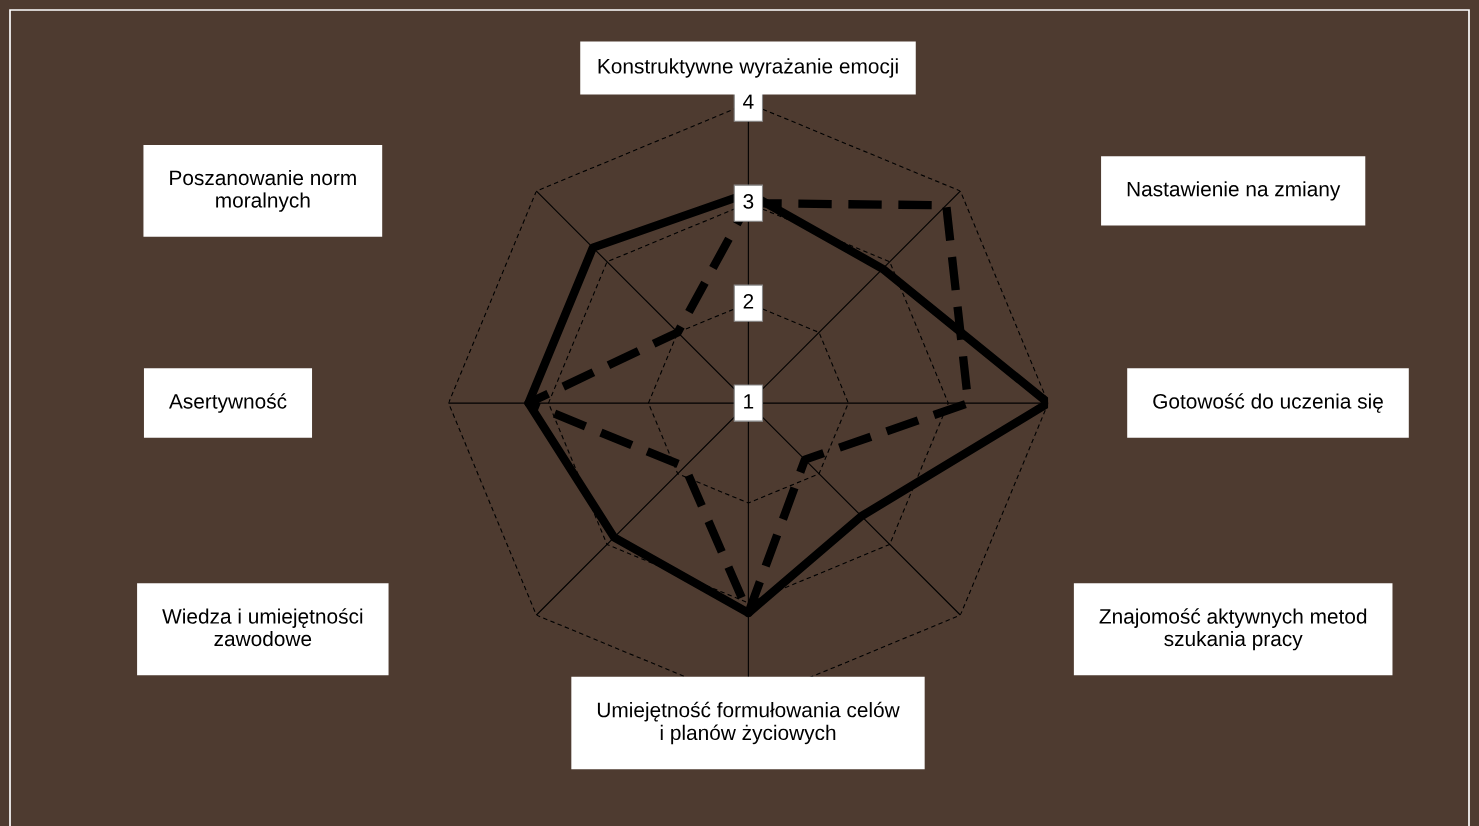  What do you see at coordinates (748, 68) in the screenshot?
I see `spoke-label: Konstruktywne wyrażanie emocji` at bounding box center [748, 68].